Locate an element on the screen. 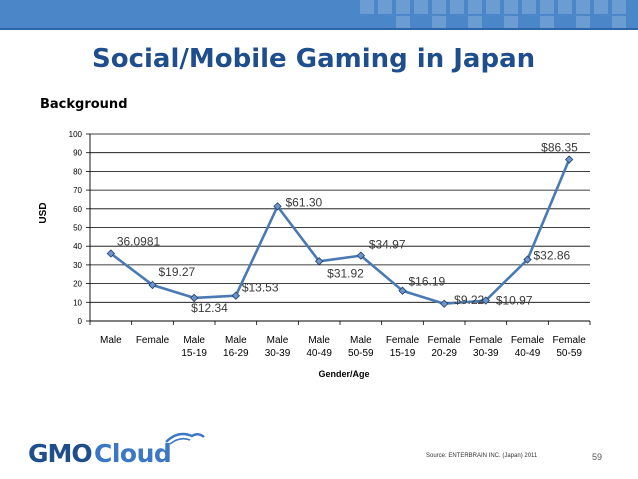  page-number: 59 is located at coordinates (597, 457).